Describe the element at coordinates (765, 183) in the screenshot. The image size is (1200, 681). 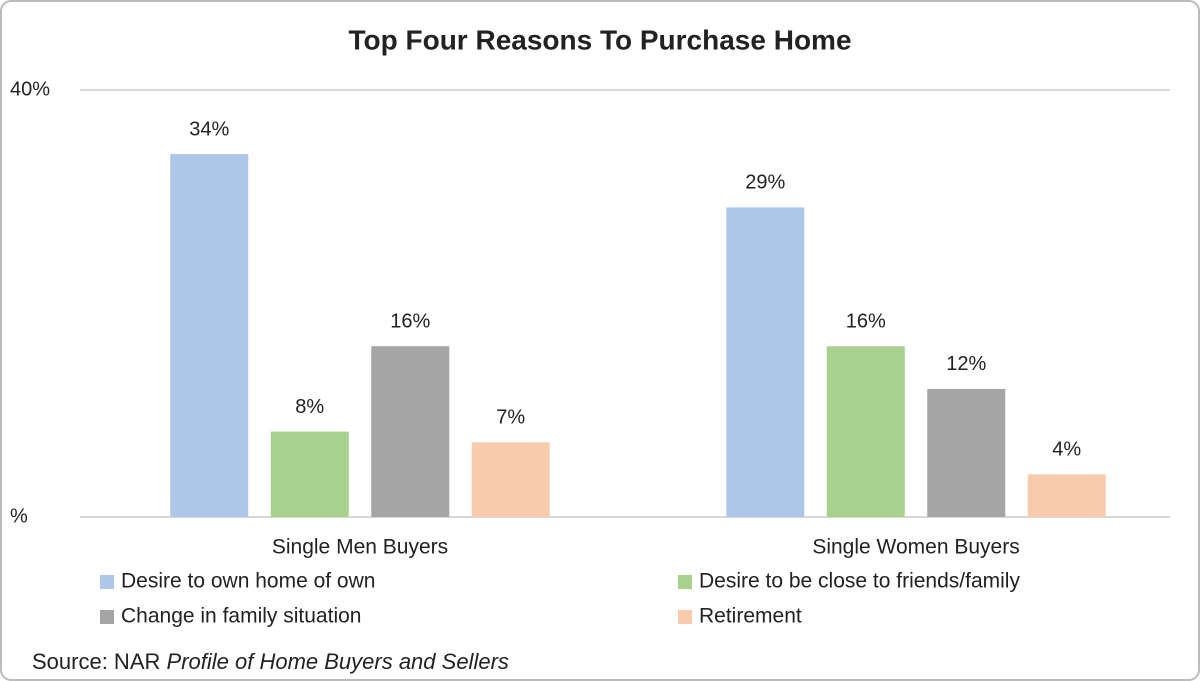
I see `value-label: 29%` at that location.